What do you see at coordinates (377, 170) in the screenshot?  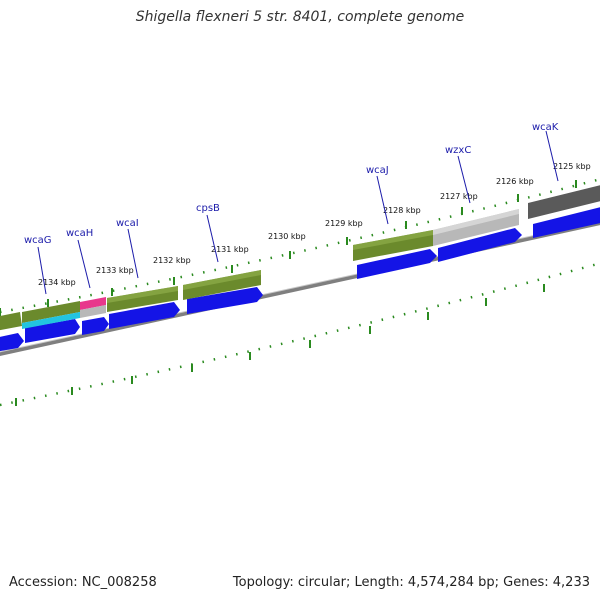 I see `gene-label-wcaJ: wcaJ` at bounding box center [377, 170].